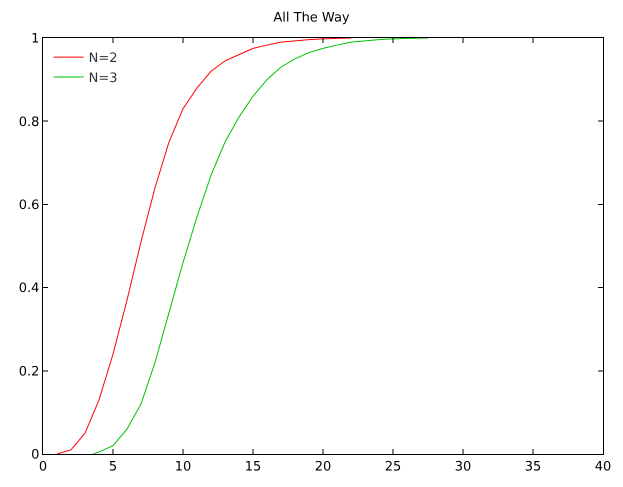  Describe the element at coordinates (35, 39) in the screenshot. I see `y-tick-label: 1` at that location.